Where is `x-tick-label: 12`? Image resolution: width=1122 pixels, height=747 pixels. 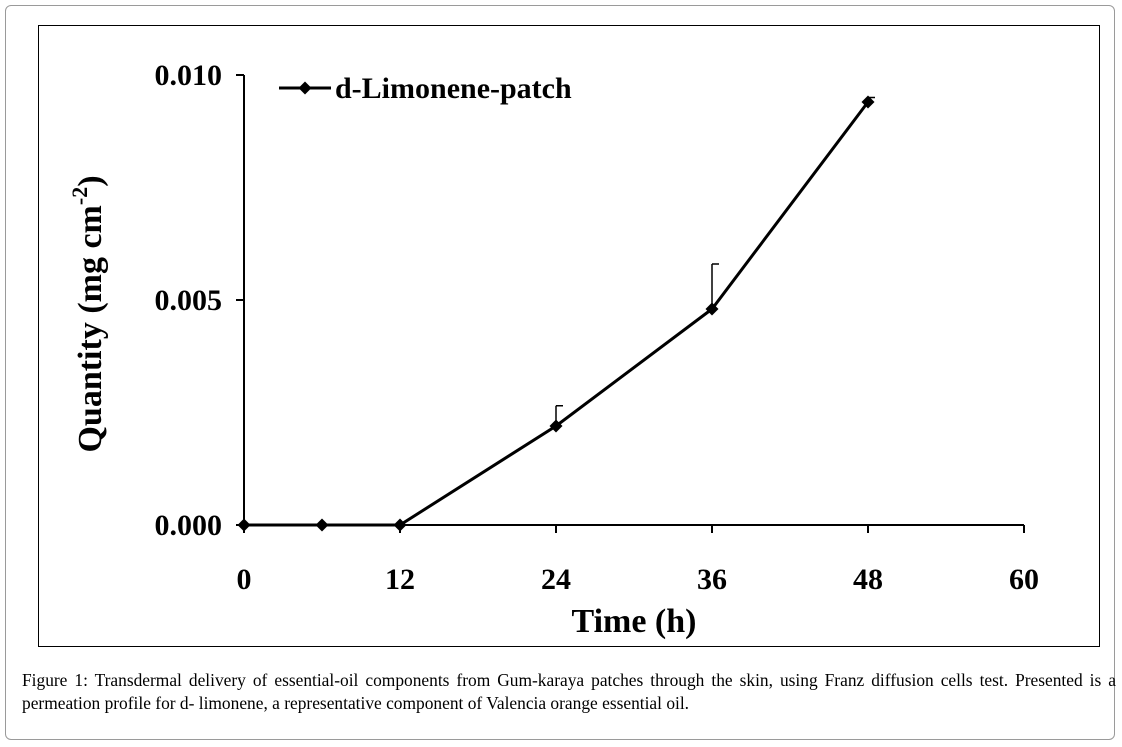
x-tick-label: 12 is located at coordinates (400, 579).